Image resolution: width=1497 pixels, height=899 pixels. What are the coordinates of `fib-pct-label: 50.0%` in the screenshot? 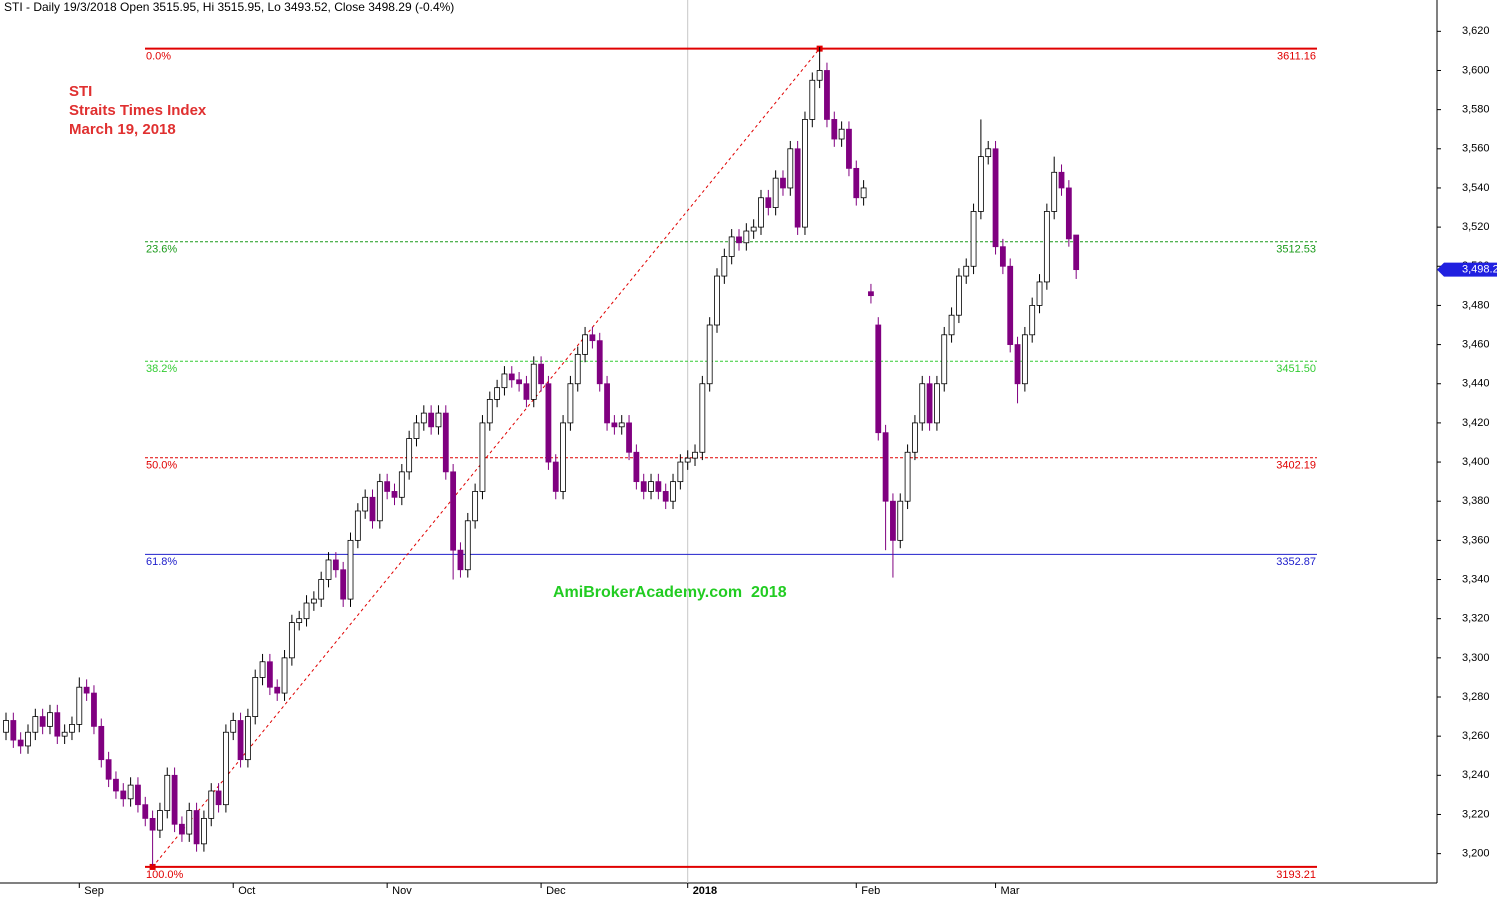 It's located at (161, 466).